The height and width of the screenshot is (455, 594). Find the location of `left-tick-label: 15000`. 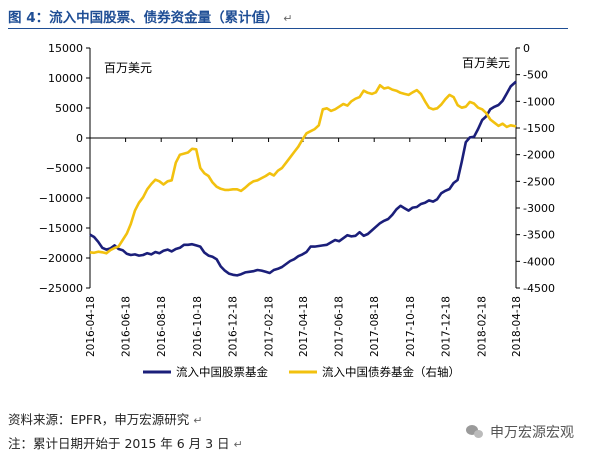

left-tick-label: 15000 is located at coordinates (65, 48).